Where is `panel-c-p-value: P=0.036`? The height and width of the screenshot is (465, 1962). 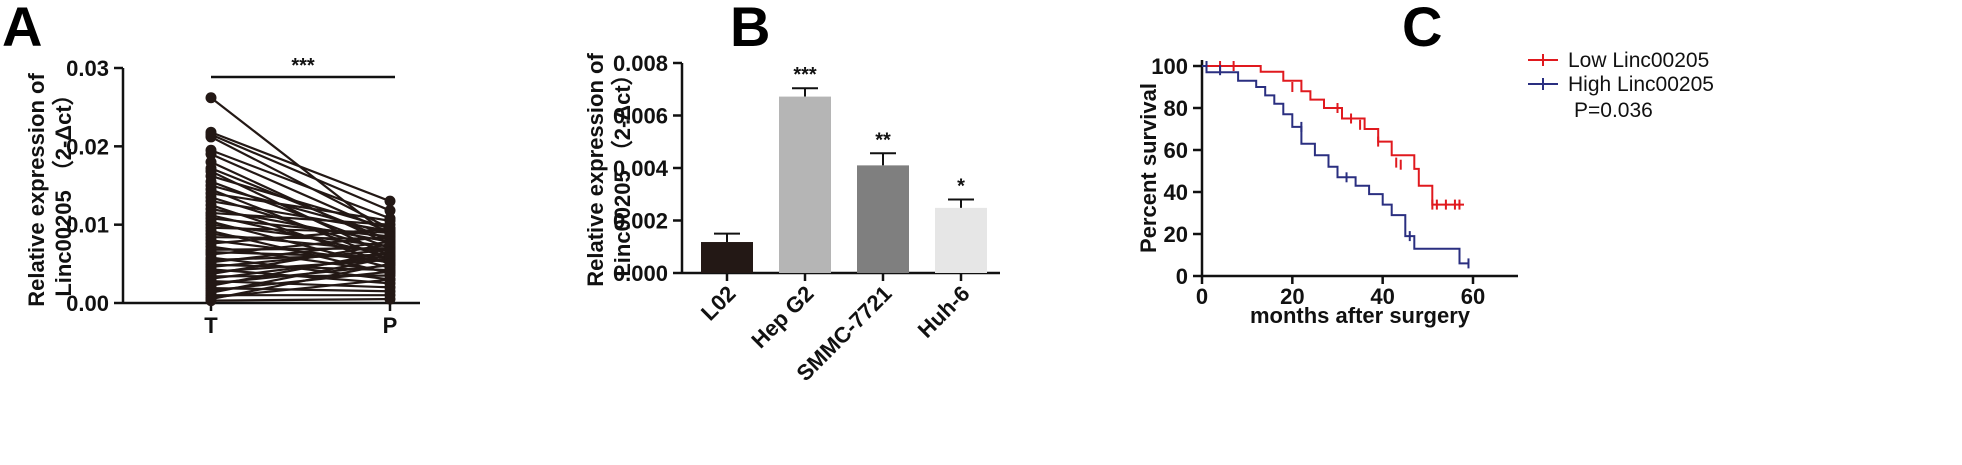 panel-c-p-value: P=0.036 is located at coordinates (1613, 110).